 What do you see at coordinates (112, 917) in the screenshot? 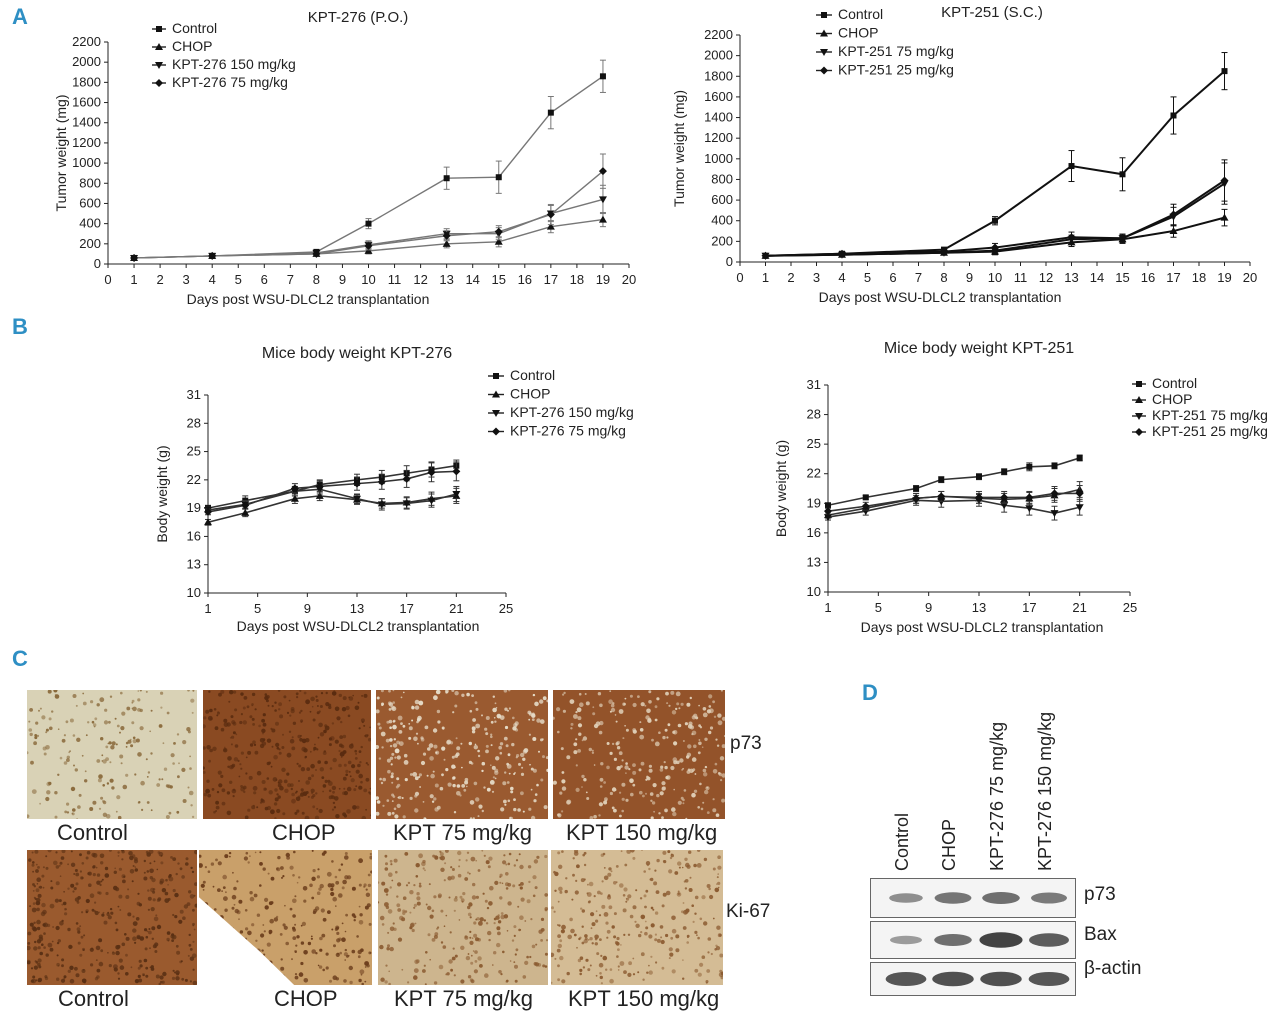
I see `ihc-background` at bounding box center [112, 917].